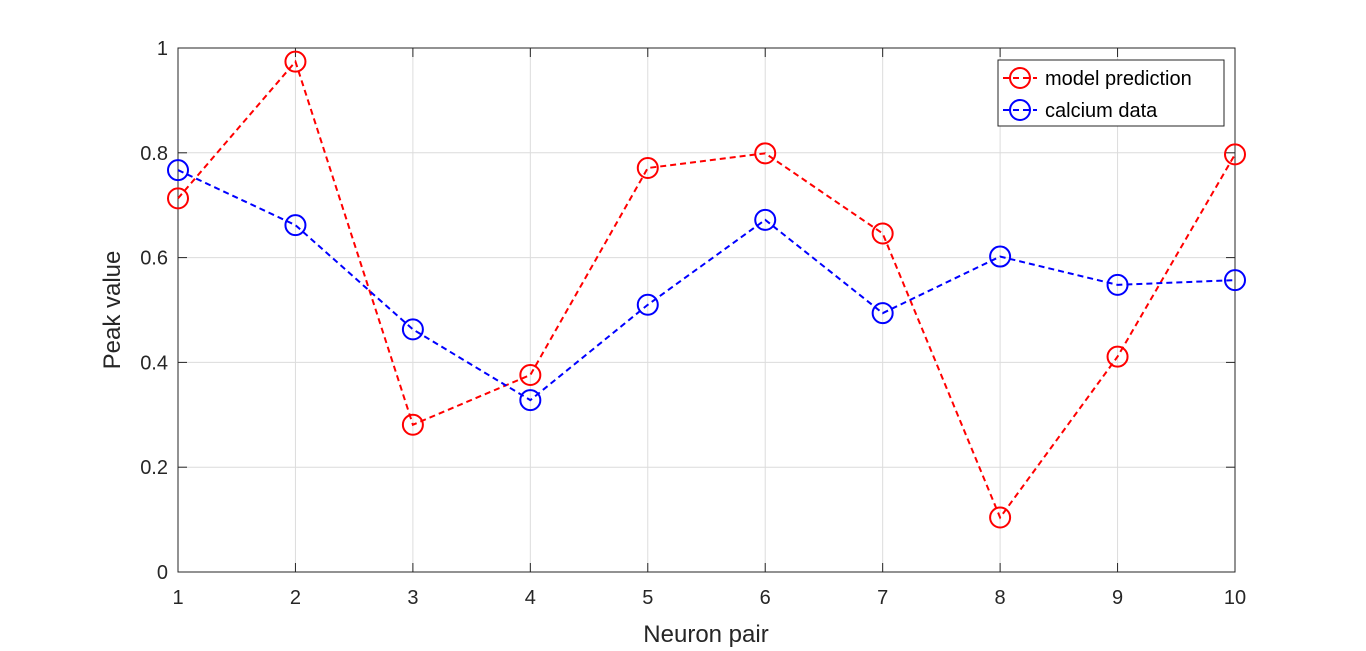  What do you see at coordinates (882, 598) in the screenshot?
I see `x-tick-label: 7` at bounding box center [882, 598].